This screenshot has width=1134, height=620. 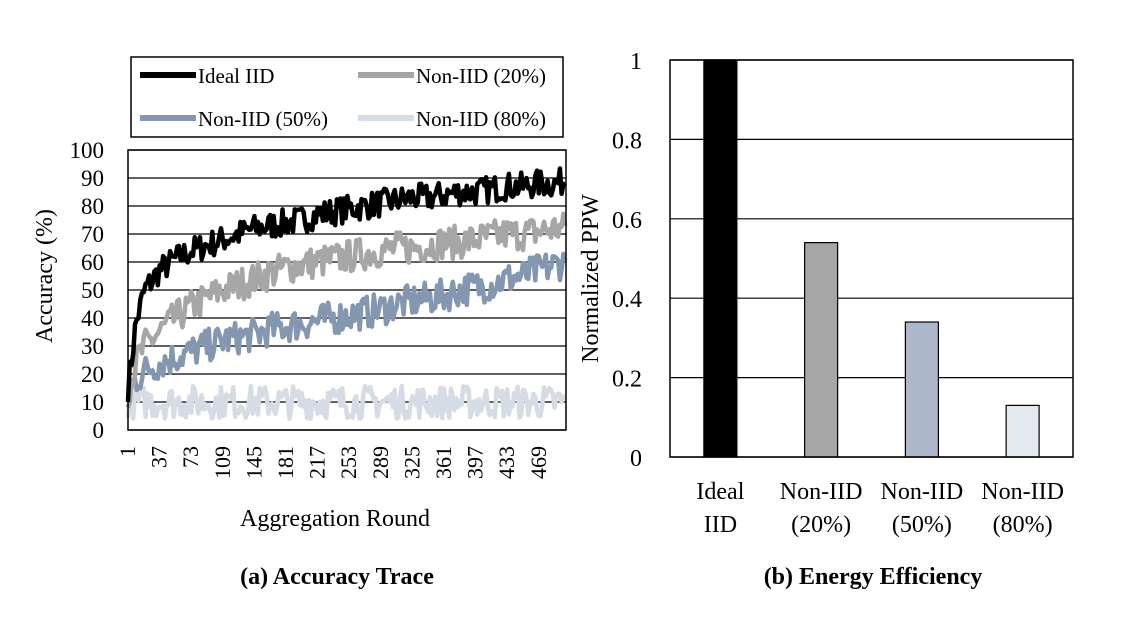 I want to click on accuracy-x-axis-label: Aggregation Round, so click(x=335, y=519).